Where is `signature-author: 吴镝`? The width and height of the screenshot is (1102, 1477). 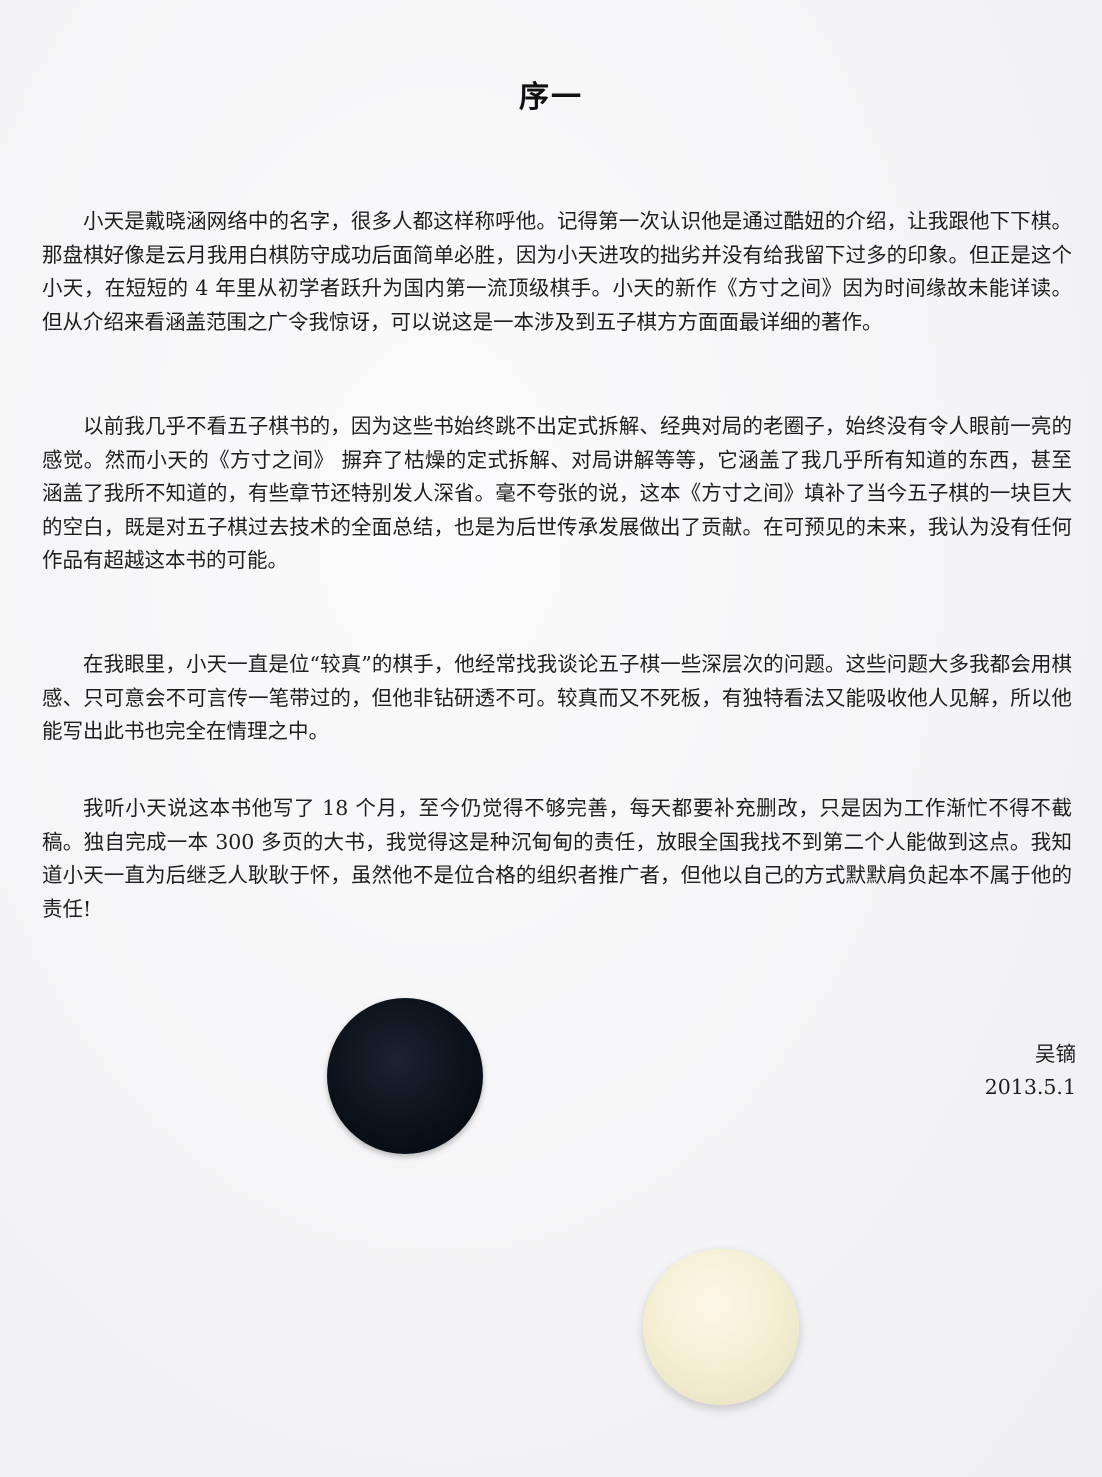 signature-author: 吴镝 is located at coordinates (1055, 1054).